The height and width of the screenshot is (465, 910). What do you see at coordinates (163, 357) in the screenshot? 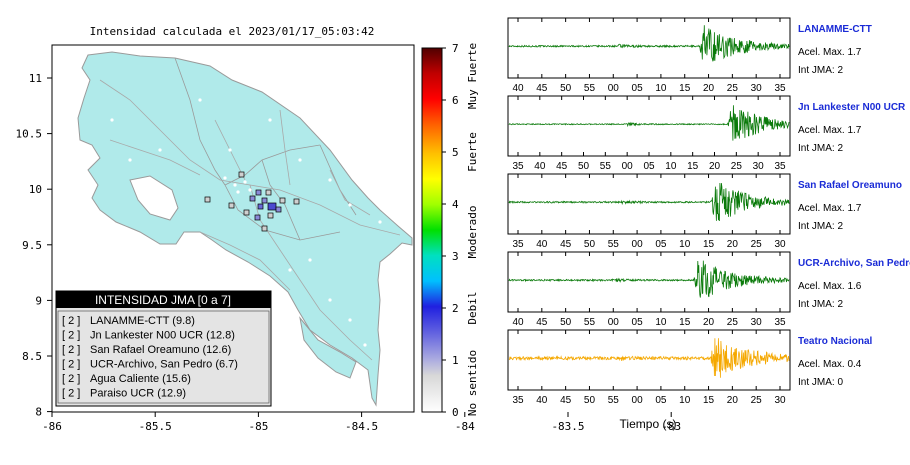
I see `legend-inner-frame` at bounding box center [163, 357].